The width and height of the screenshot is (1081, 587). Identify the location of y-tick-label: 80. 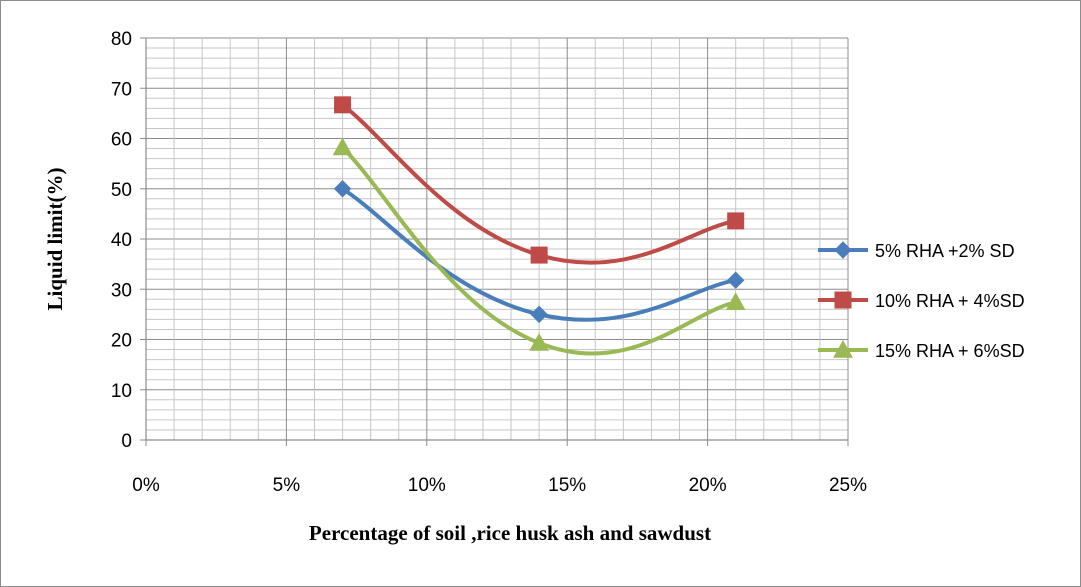
(121, 39).